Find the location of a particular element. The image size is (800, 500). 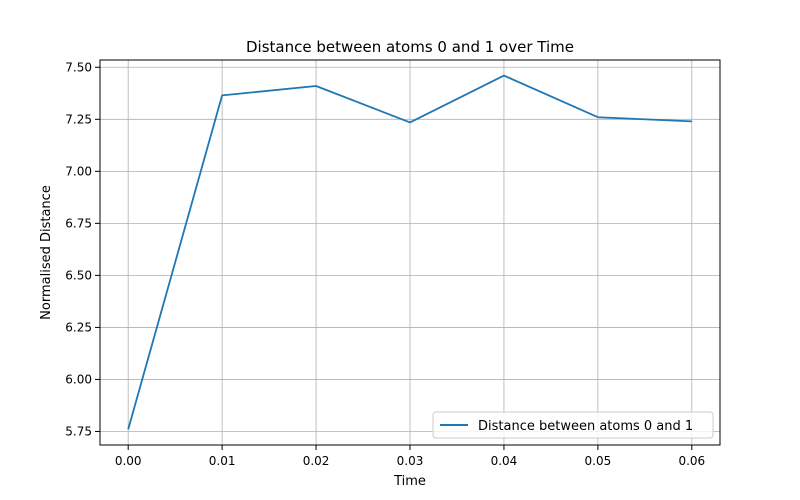

x-axis-label: Time is located at coordinates (409, 481).